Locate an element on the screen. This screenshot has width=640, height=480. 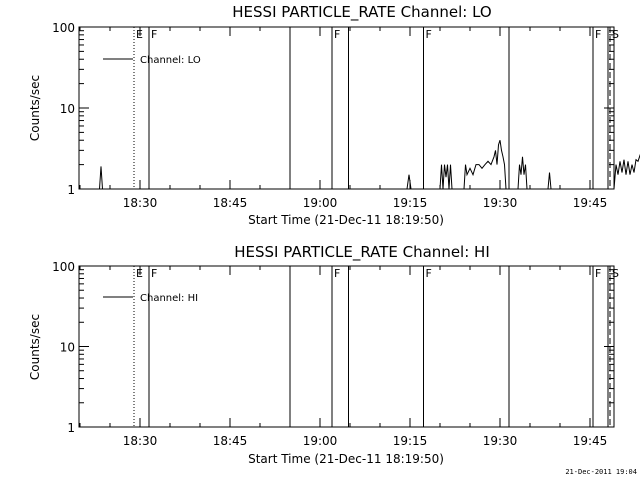
series-line is located at coordinates (369, 165).